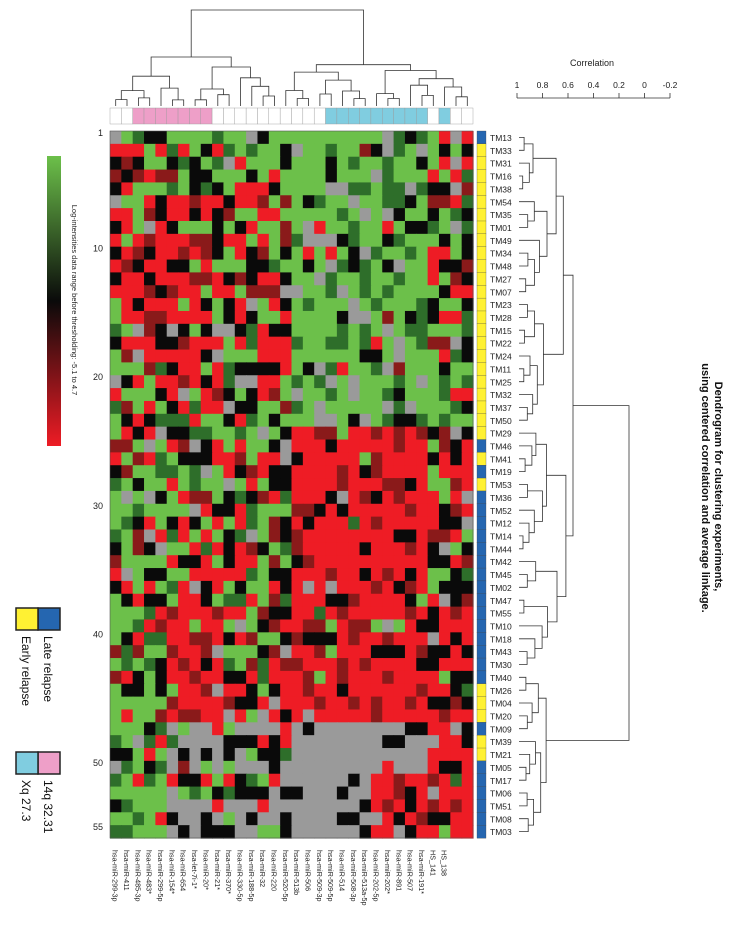  What do you see at coordinates (444, 863) in the screenshot?
I see `column-label: HS_138` at bounding box center [444, 863].